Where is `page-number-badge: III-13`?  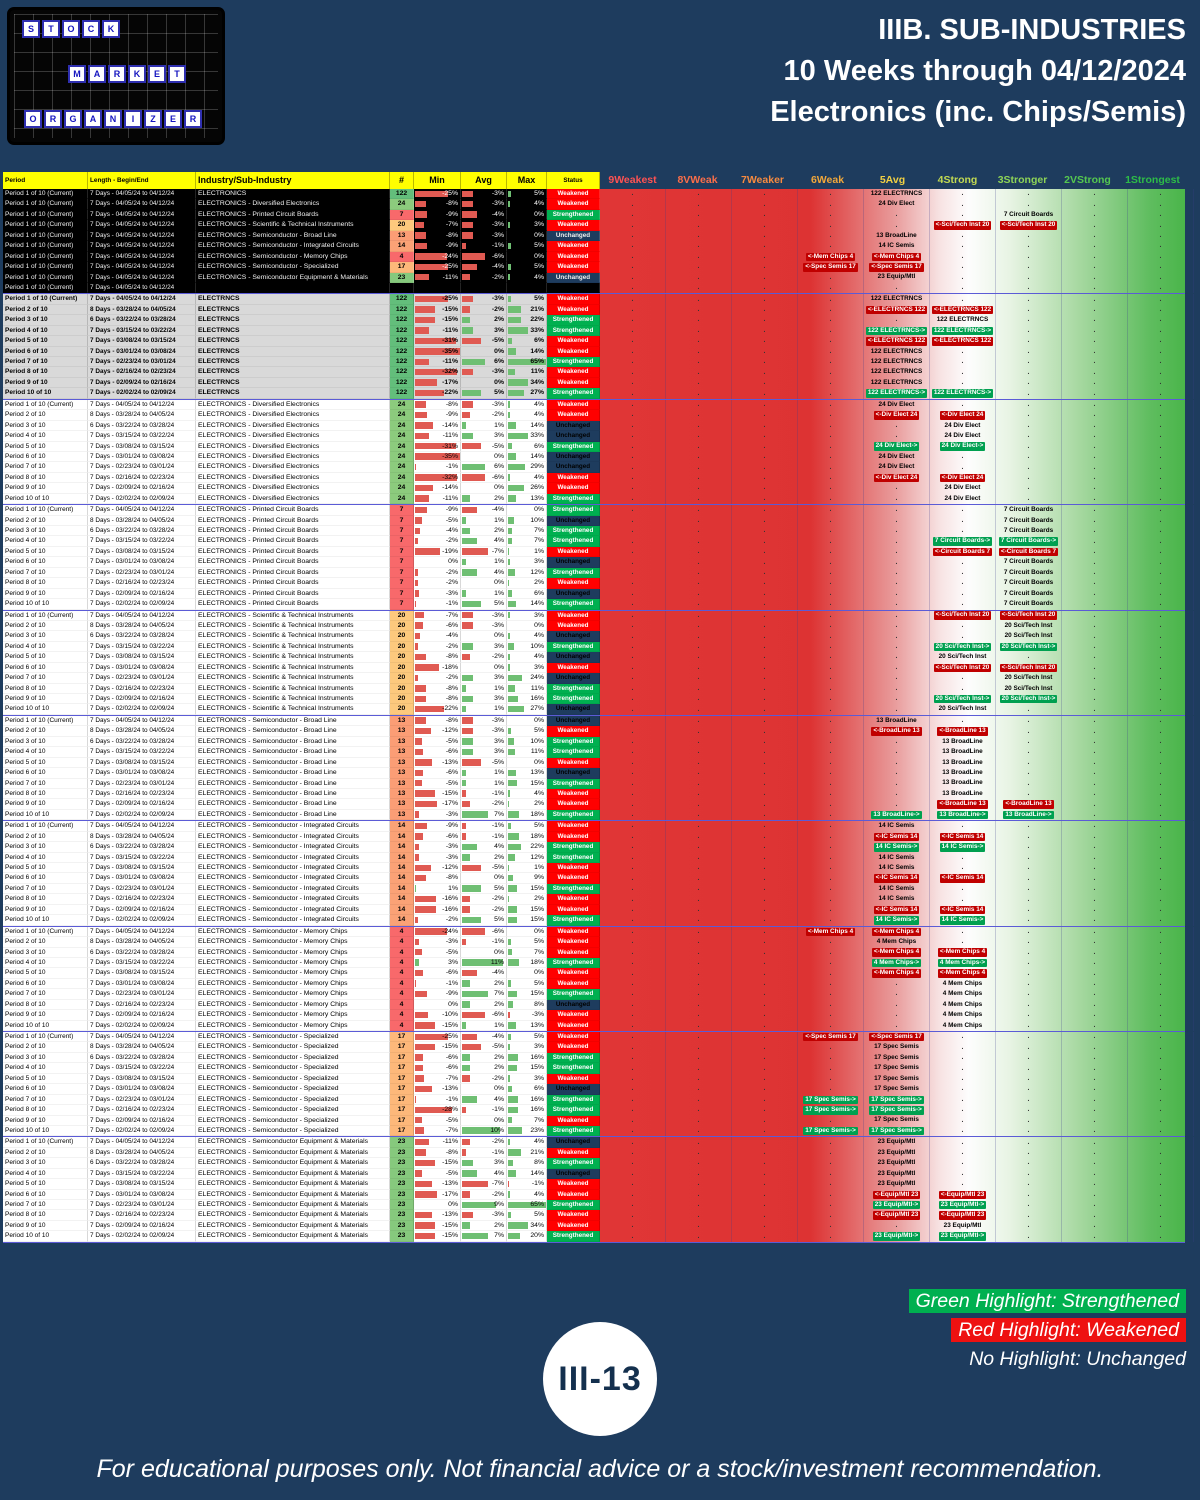 page-number-badge: III-13 is located at coordinates (600, 1379).